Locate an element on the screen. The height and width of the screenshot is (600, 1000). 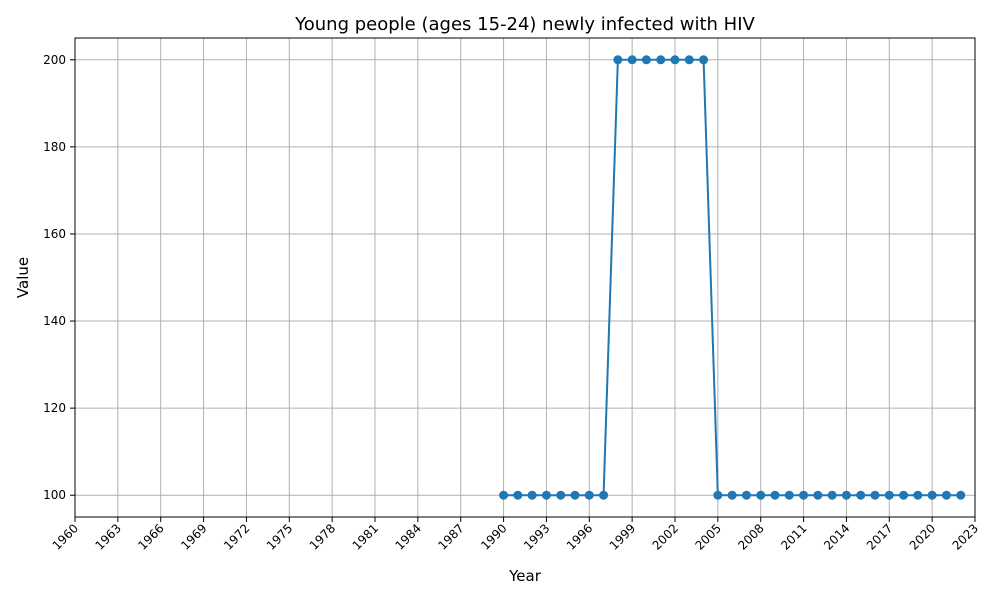
x-tick-label: 1978 is located at coordinates (322, 536).